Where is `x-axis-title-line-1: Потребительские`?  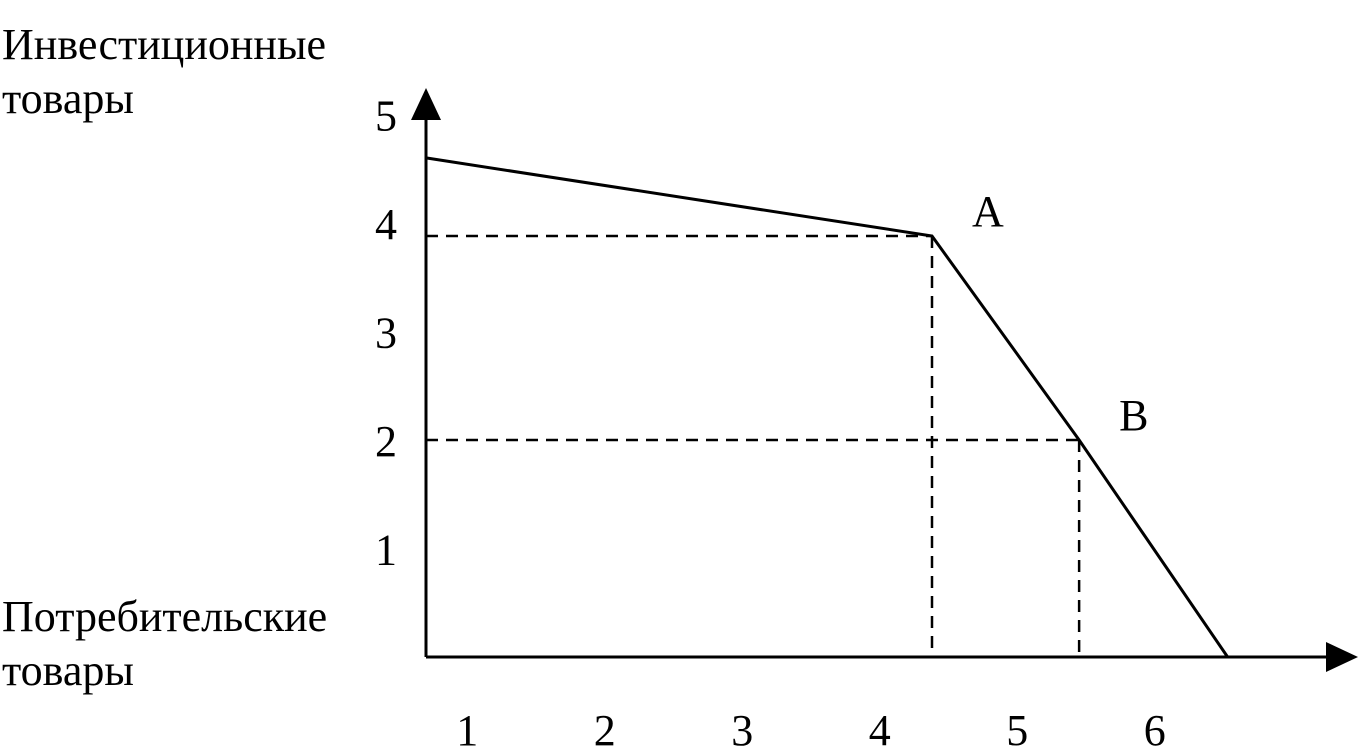
x-axis-title-line-1: Потребительские is located at coordinates (165, 616).